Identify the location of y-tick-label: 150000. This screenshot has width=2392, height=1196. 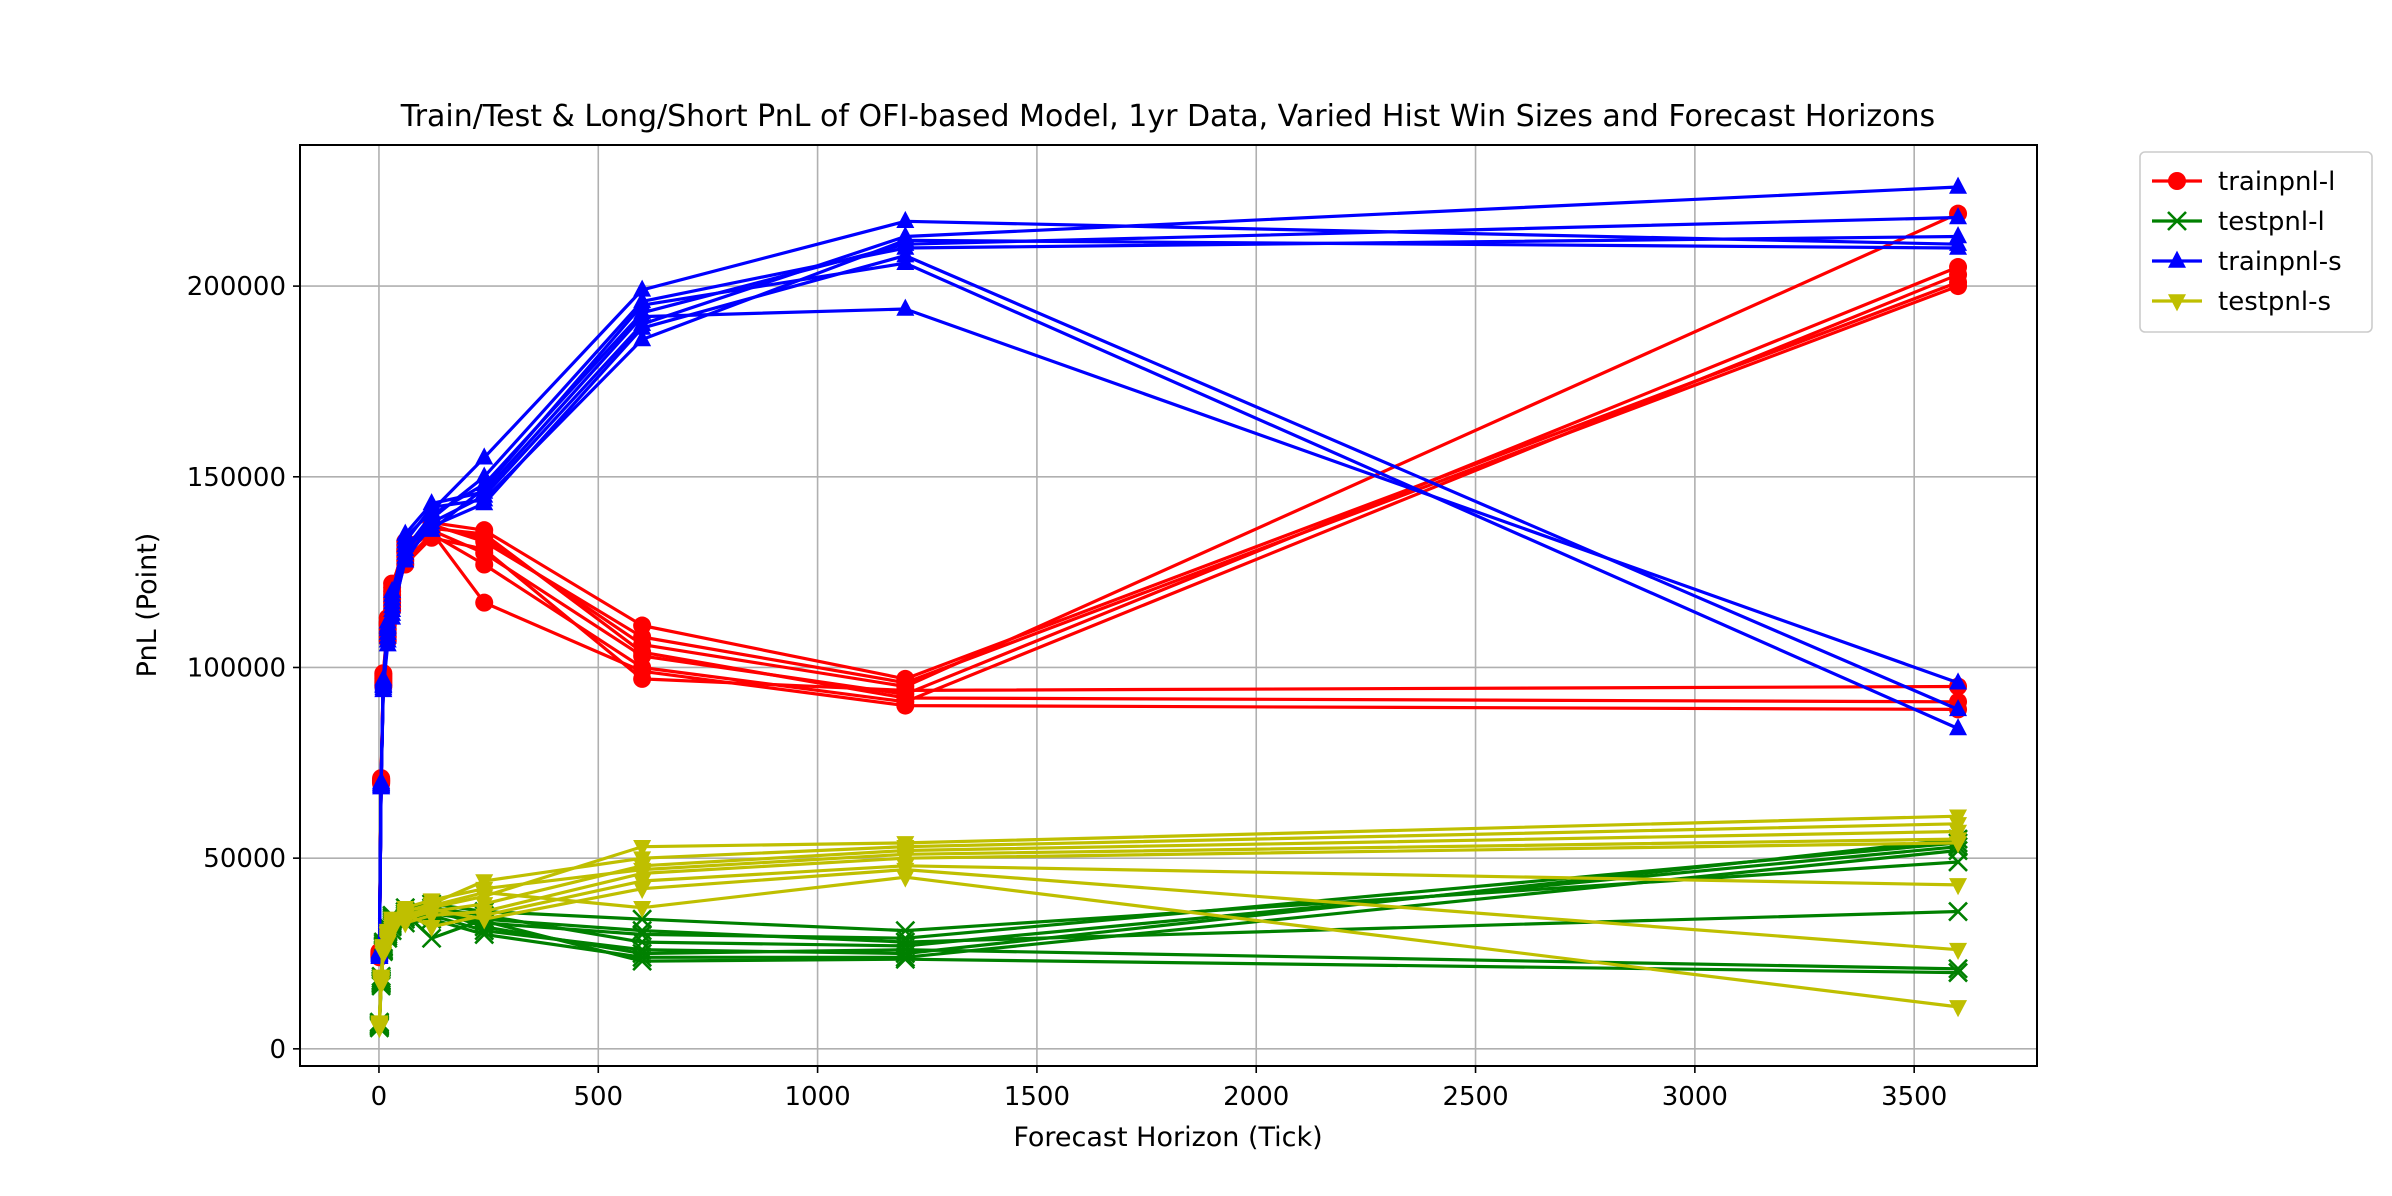
(236, 478).